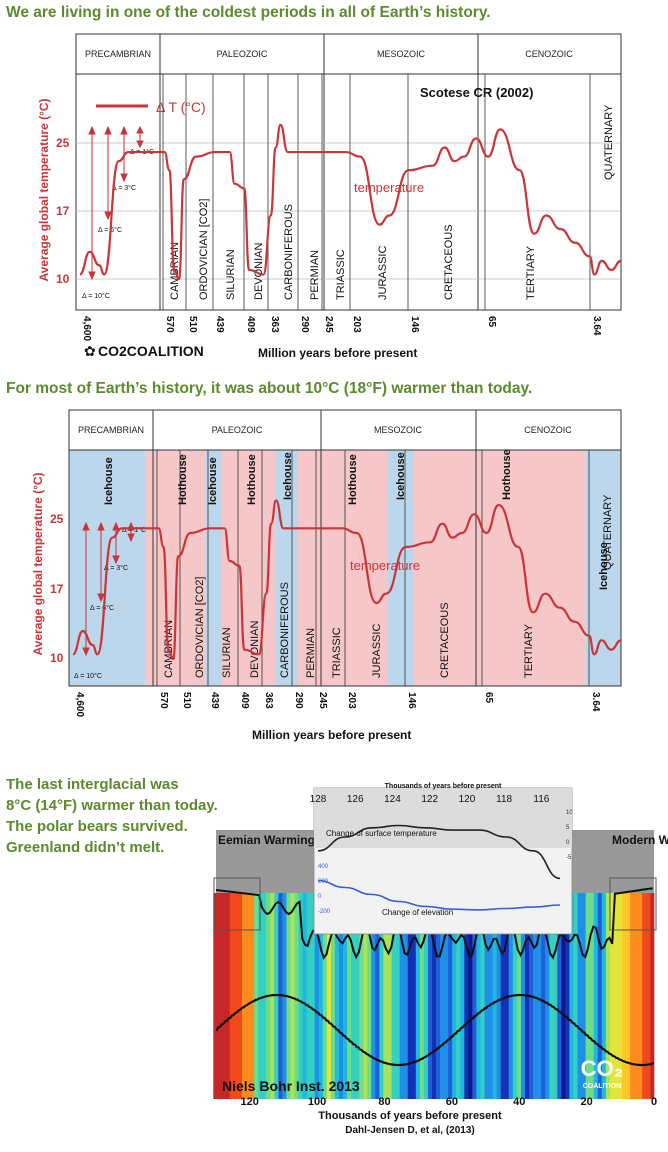 Image resolution: width=668 pixels, height=1152 pixels. What do you see at coordinates (654, 1102) in the screenshot?
I see `x3-tick-6: 0` at bounding box center [654, 1102].